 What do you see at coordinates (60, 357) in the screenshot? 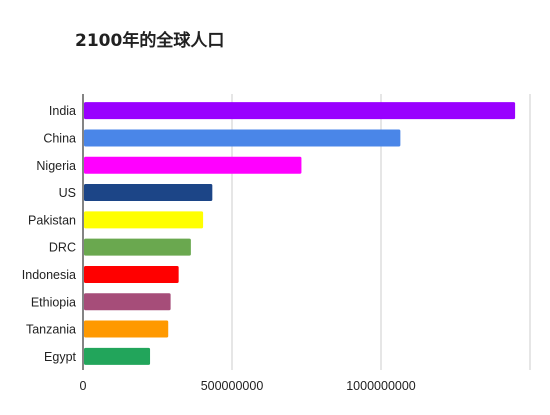
I see `category-label-egypt: Egypt` at bounding box center [60, 357].